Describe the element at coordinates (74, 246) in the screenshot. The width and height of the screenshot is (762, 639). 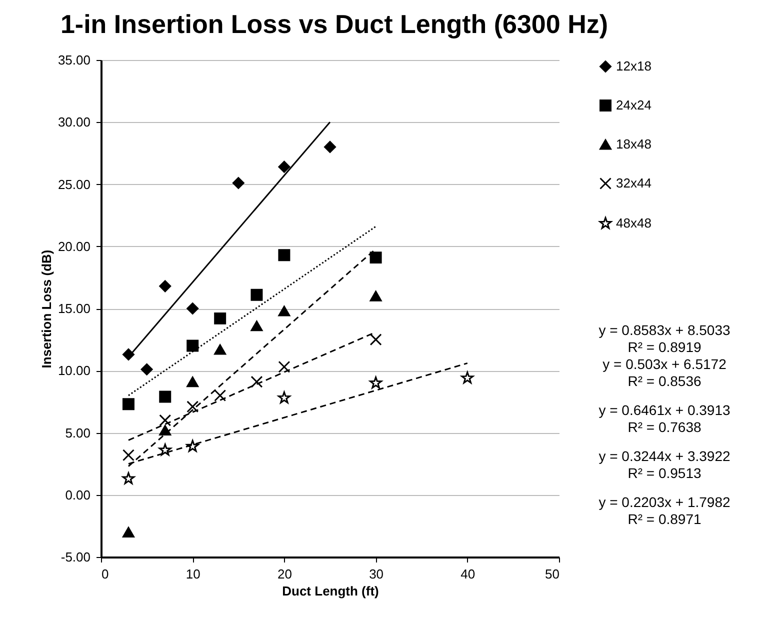
I see `y-tick-label: 20.00` at that location.